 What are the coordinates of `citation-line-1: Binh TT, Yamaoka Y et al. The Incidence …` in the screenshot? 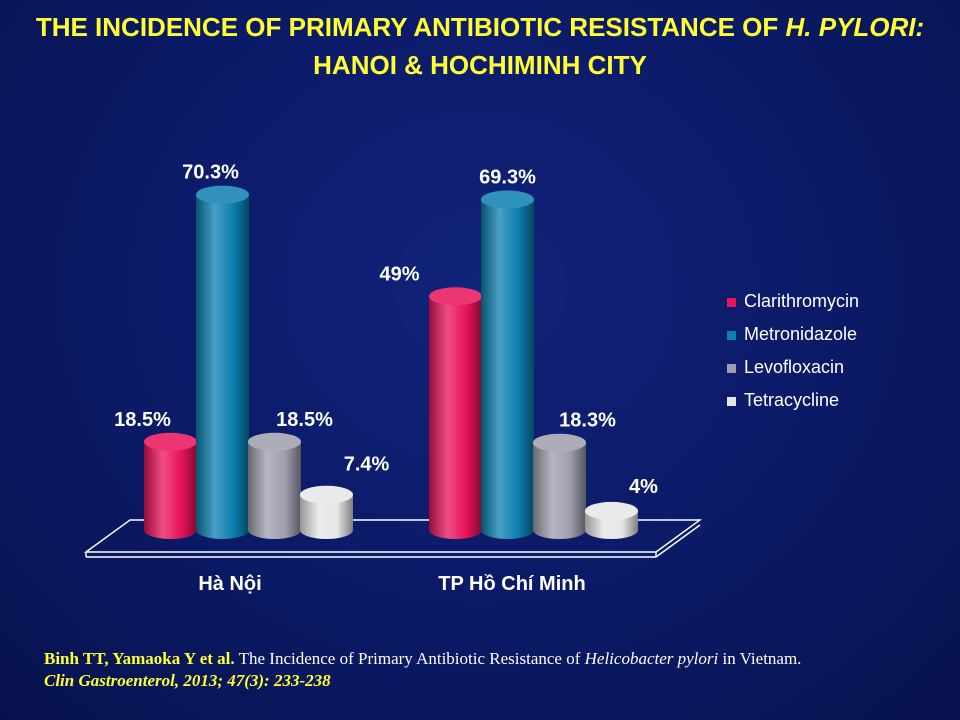 It's located at (423, 658).